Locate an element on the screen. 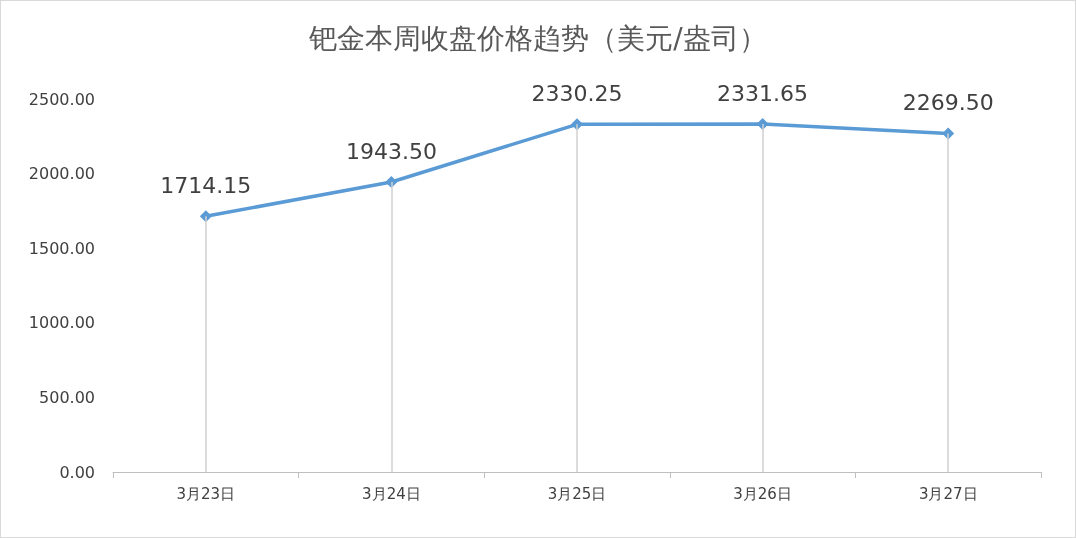  y-tick-label: 1000.00 is located at coordinates (61, 323).